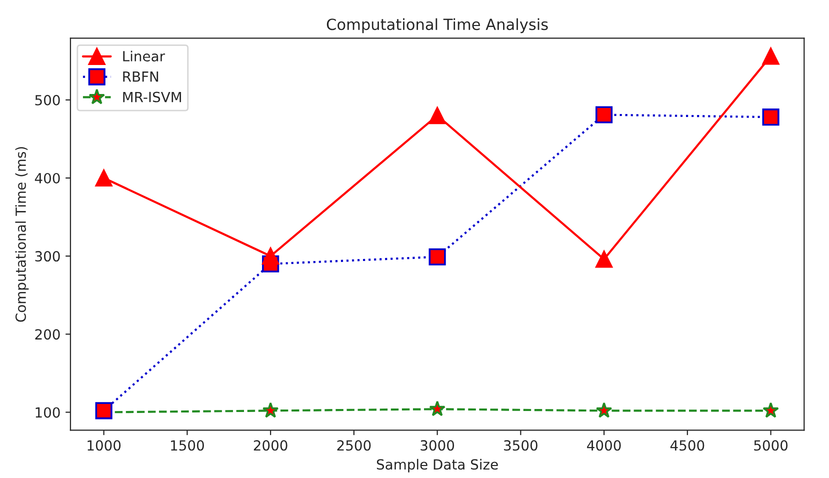  Describe the element at coordinates (48, 412) in the screenshot. I see `y-tick-label: 100` at that location.